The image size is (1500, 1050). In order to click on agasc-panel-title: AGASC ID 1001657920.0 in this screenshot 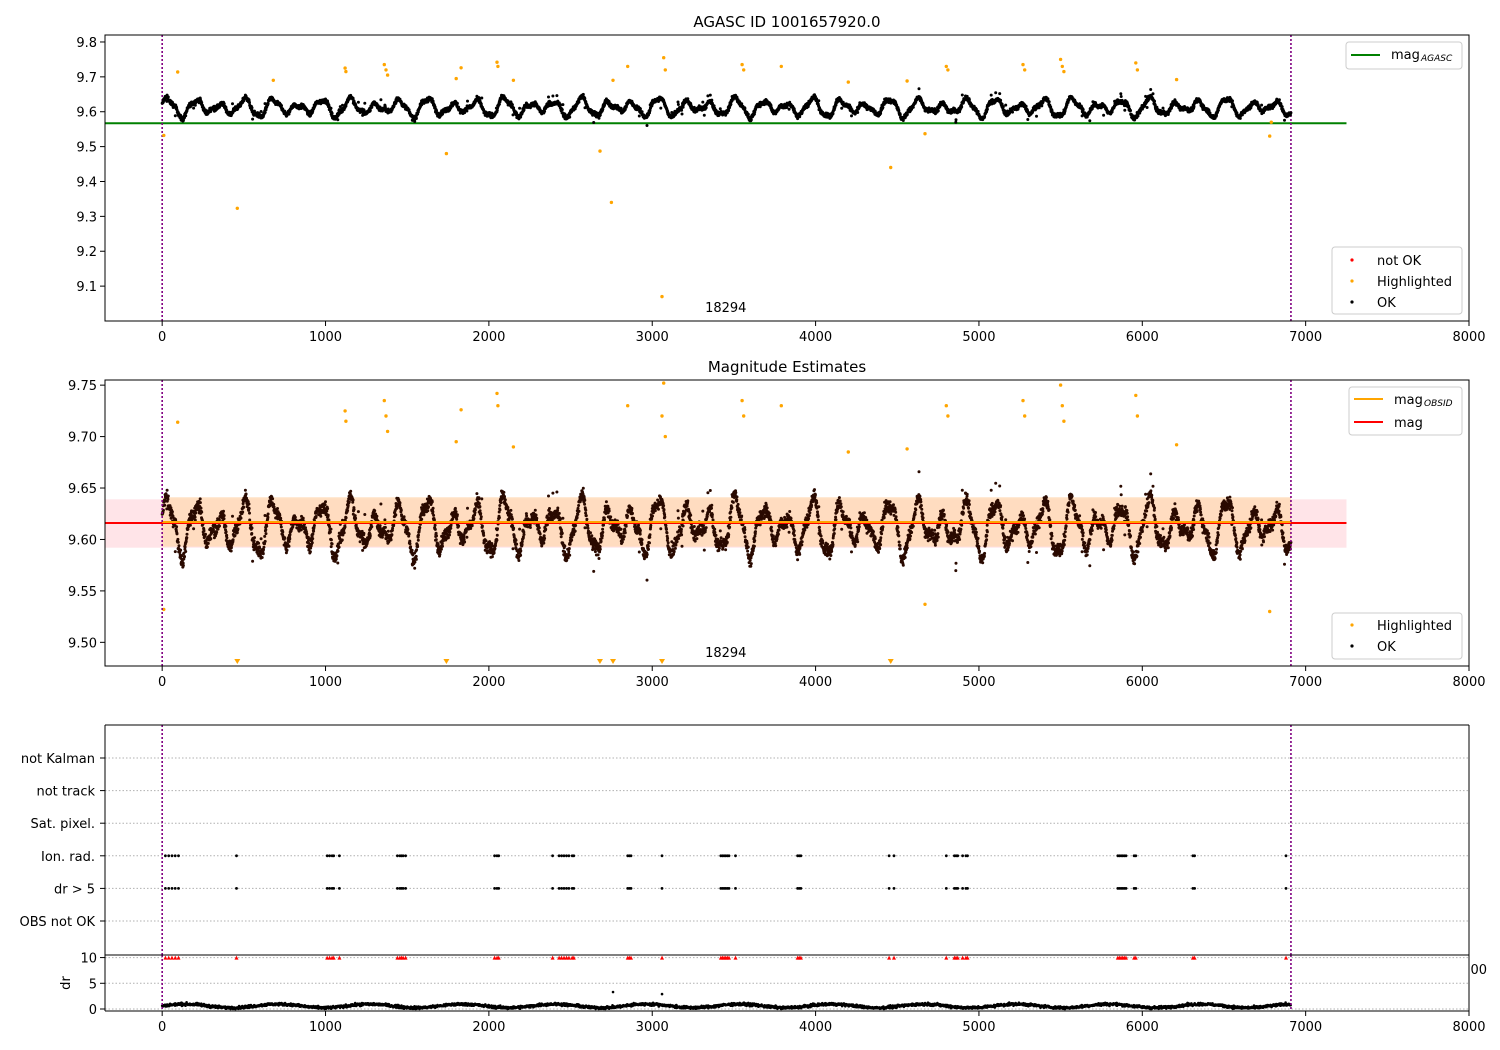, I will do `click(786, 22)`.